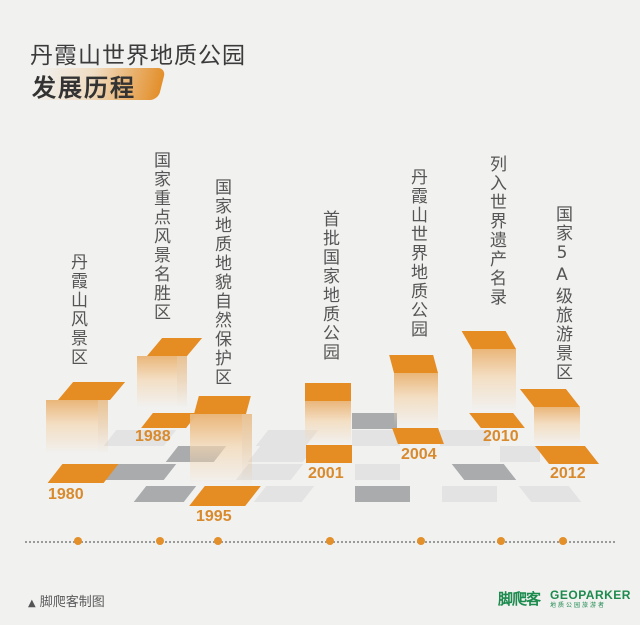 The height and width of the screenshot is (625, 640). I want to click on block-1988, so click(170, 373).